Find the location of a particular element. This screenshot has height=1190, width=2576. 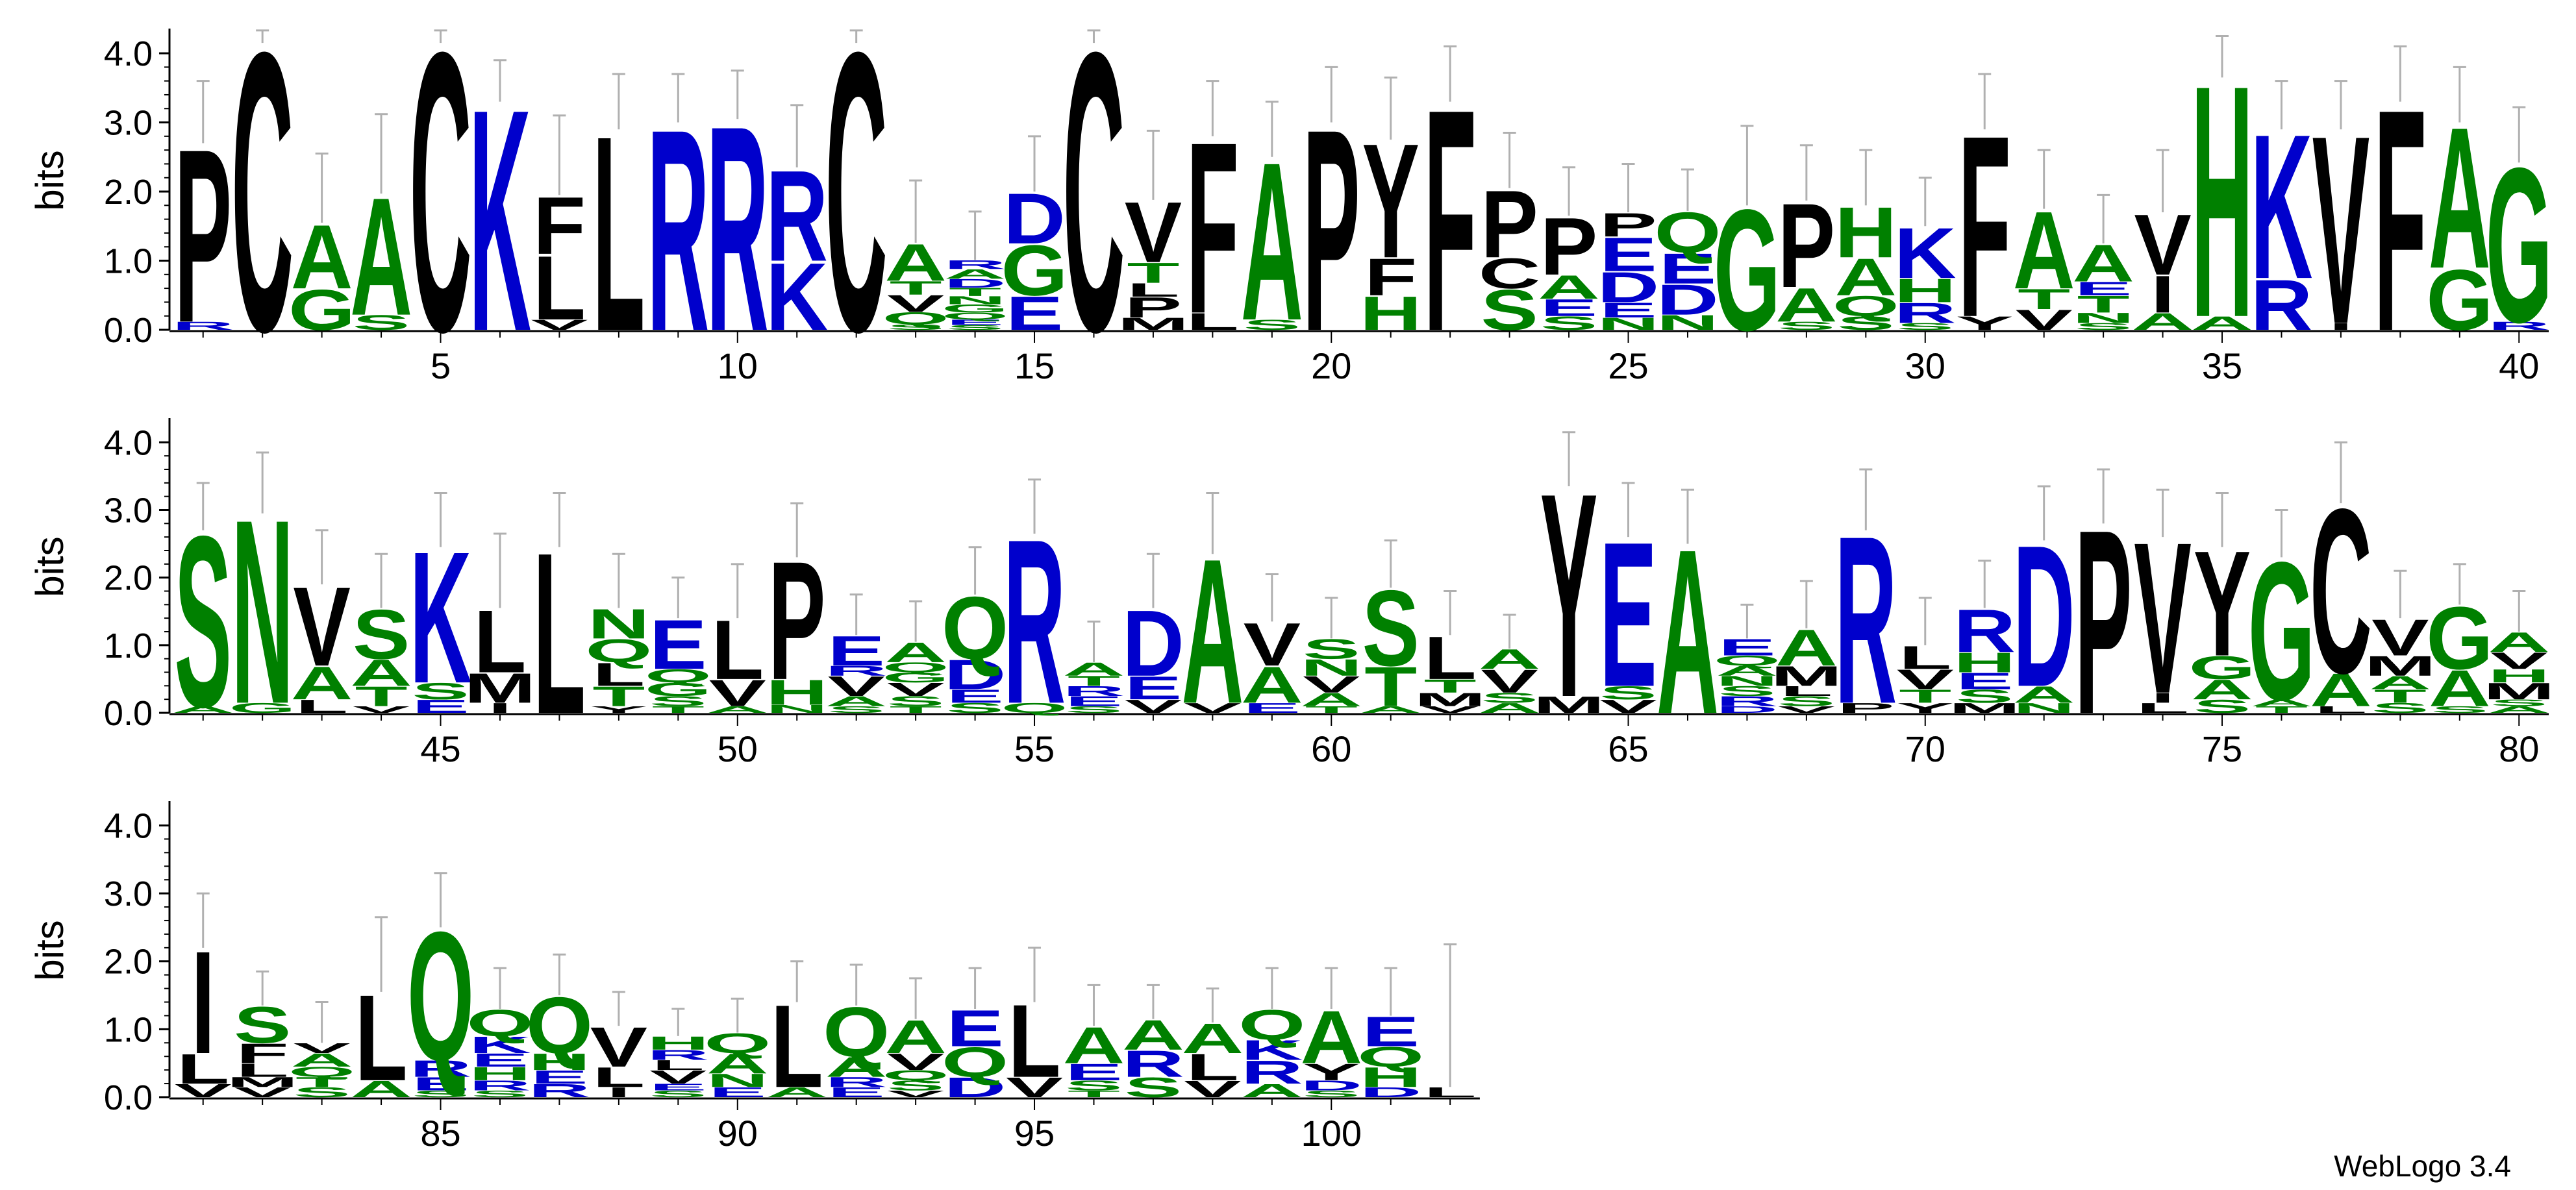

x-tick-label: 10 is located at coordinates (738, 365).